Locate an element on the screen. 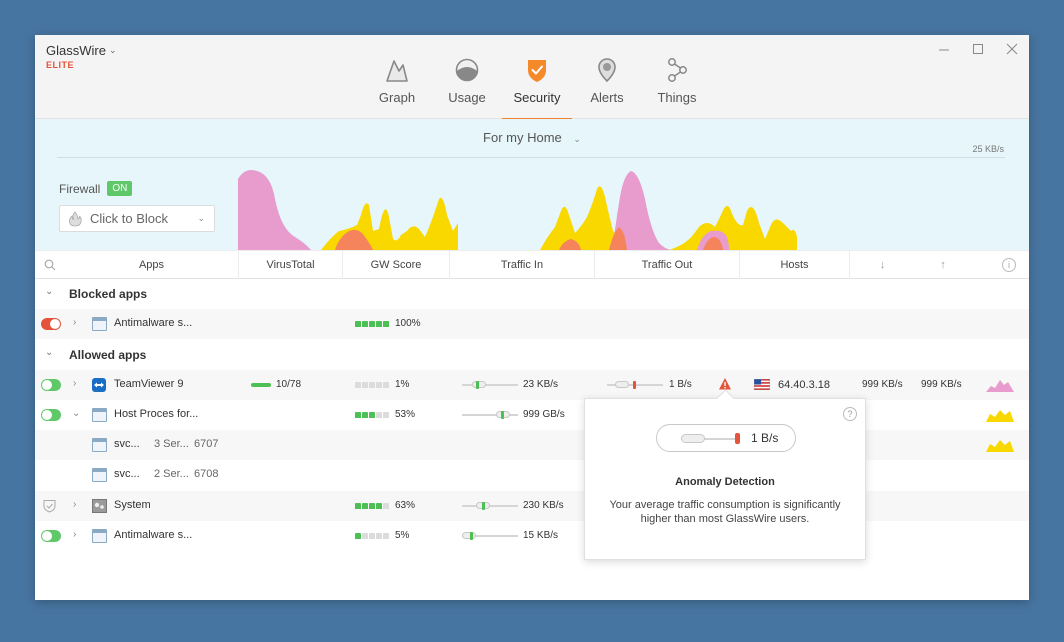 The height and width of the screenshot is (642, 1064). firewall-label: Firewall is located at coordinates (80, 188).